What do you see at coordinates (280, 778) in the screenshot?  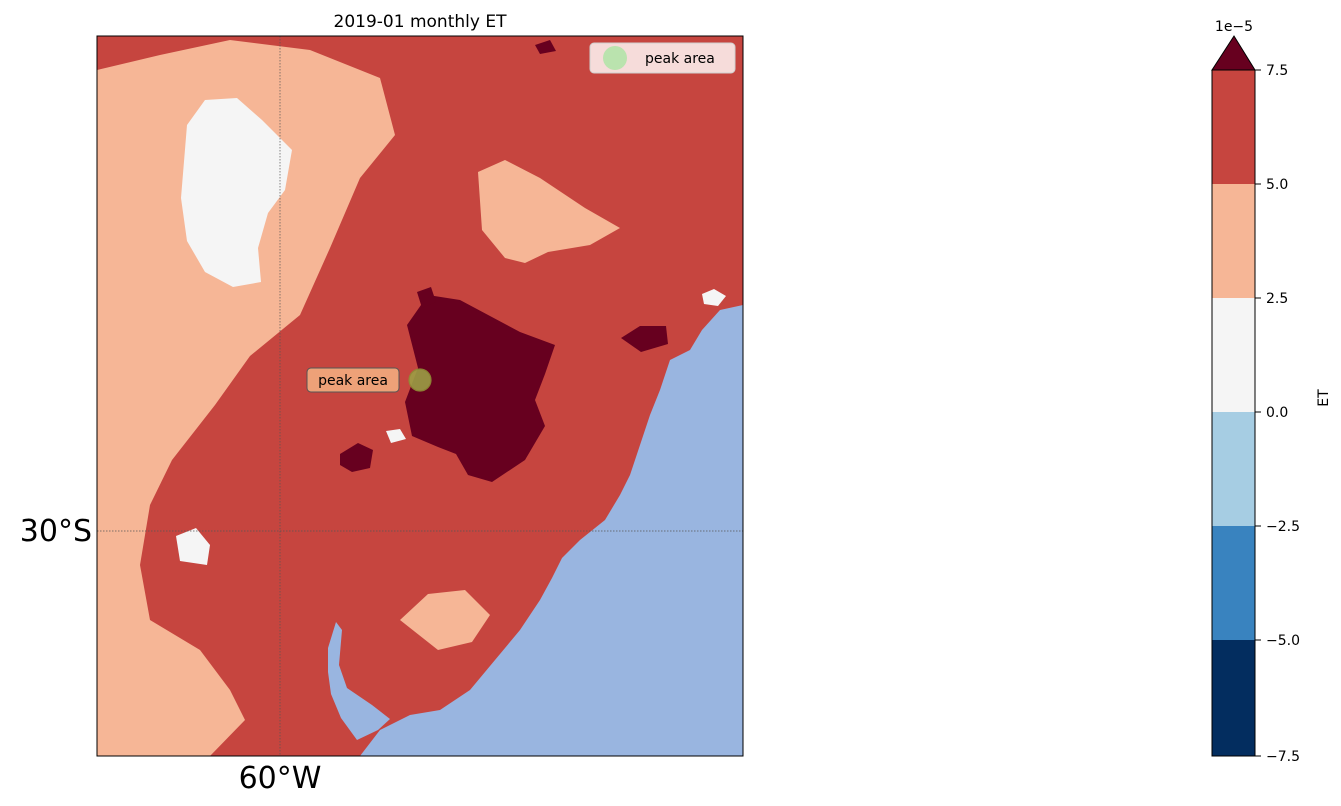 I see `longitude-label: 60°W` at bounding box center [280, 778].